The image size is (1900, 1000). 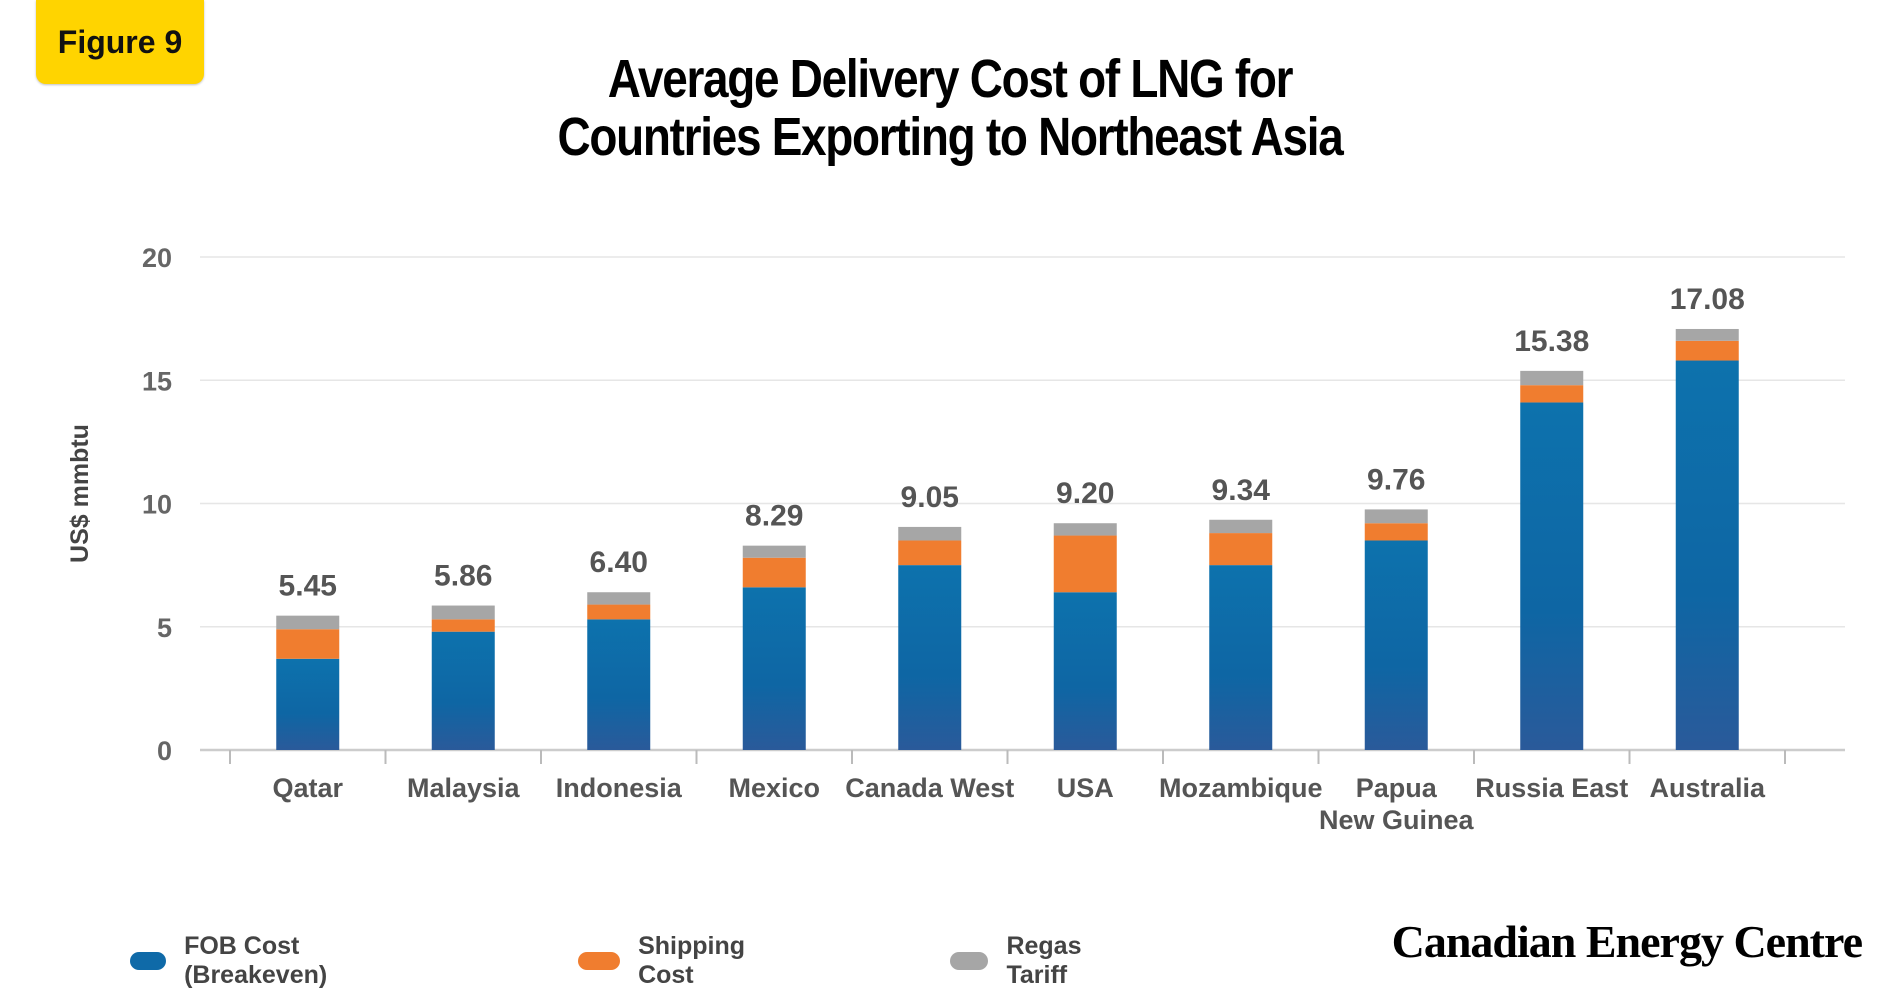 What do you see at coordinates (929, 788) in the screenshot?
I see `x-tick-label: Canada West` at bounding box center [929, 788].